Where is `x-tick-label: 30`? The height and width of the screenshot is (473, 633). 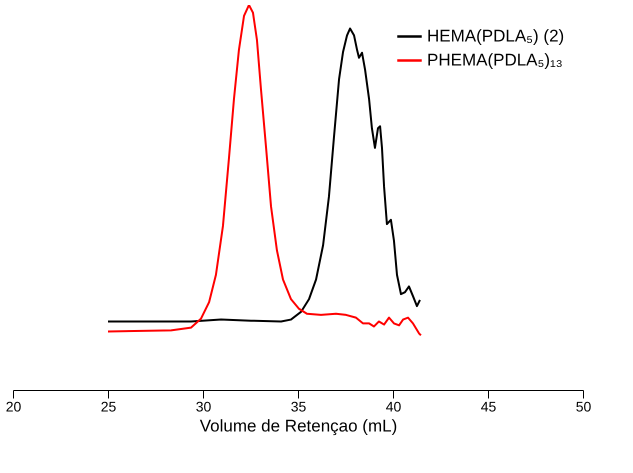
x-tick-label: 30 is located at coordinates (204, 406).